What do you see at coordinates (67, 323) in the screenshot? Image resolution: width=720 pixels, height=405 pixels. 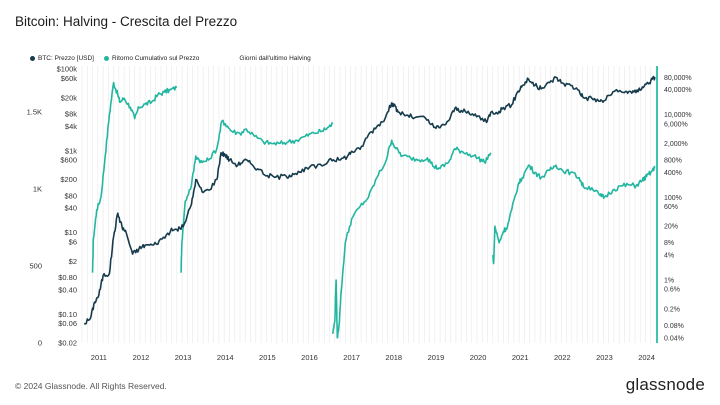 I see `y-price-tick-label: $0.06` at bounding box center [67, 323].